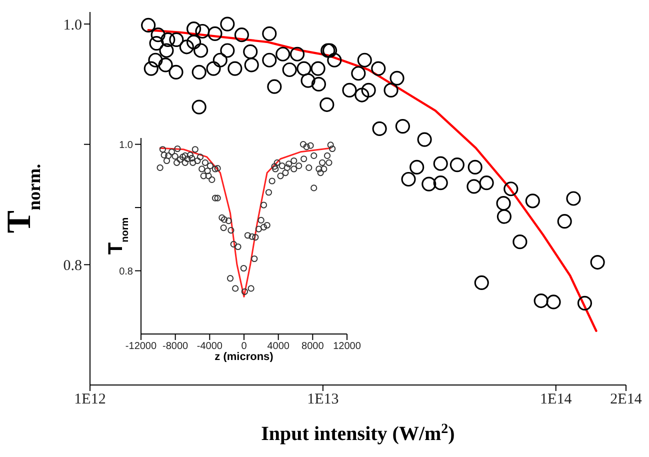 This screenshot has height=457, width=649. Describe the element at coordinates (556, 400) in the screenshot. I see `x-tick-label: 1E14` at that location.